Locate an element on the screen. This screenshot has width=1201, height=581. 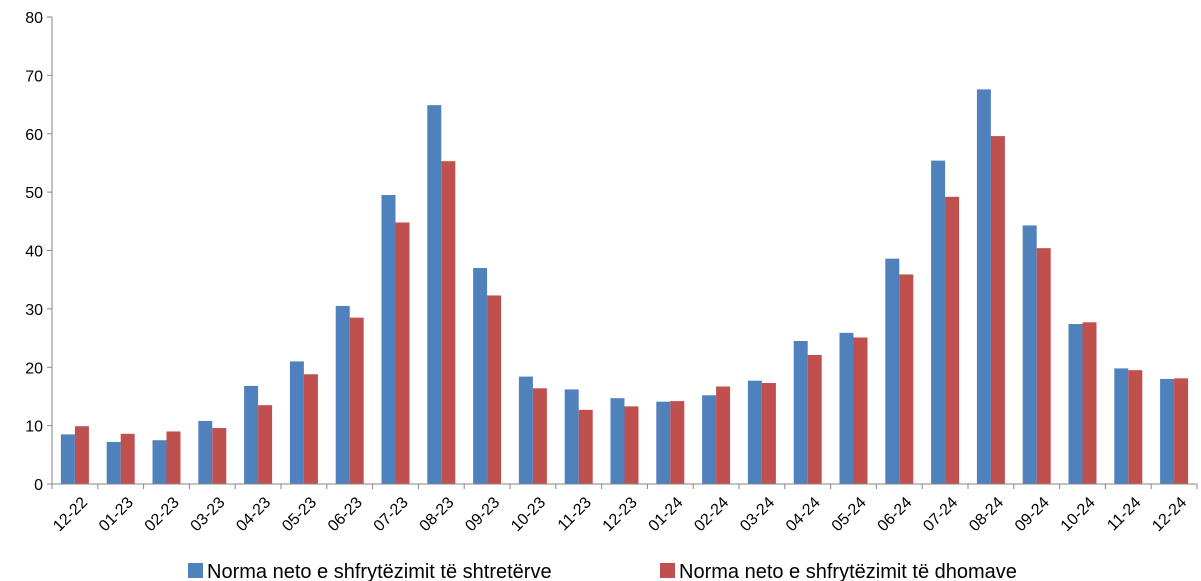
x-tick-label-05-24: 05-24 is located at coordinates (849, 514).